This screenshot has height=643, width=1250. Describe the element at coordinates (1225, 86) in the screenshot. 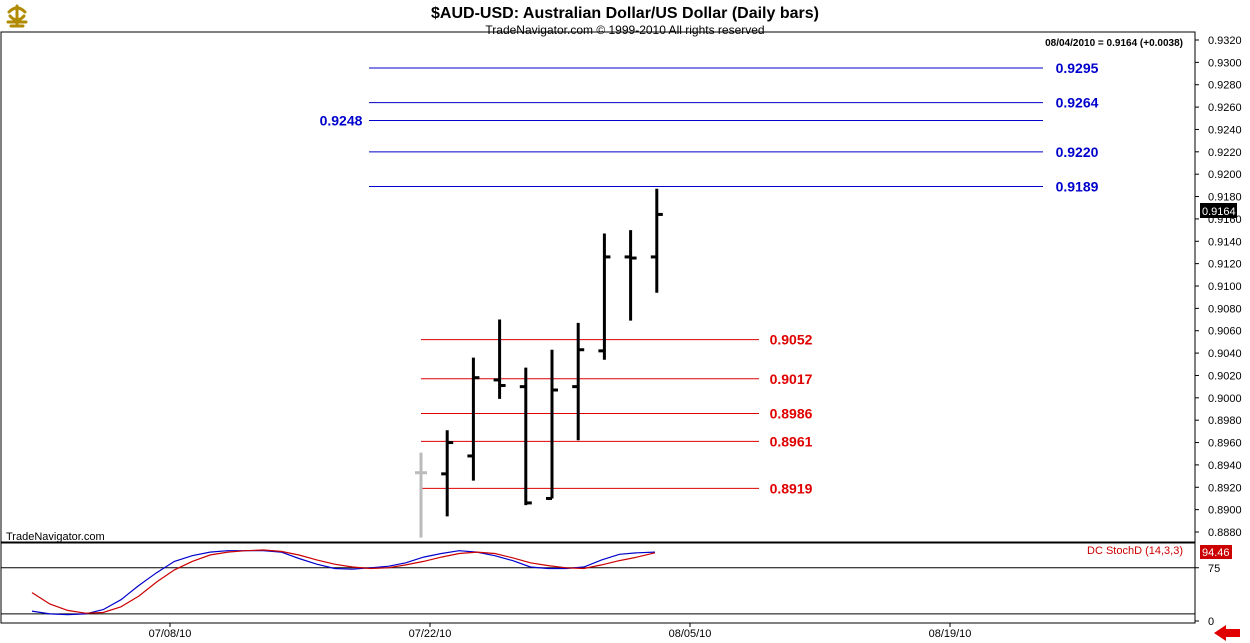

I see `y-tick-label: 0.9280` at that location.